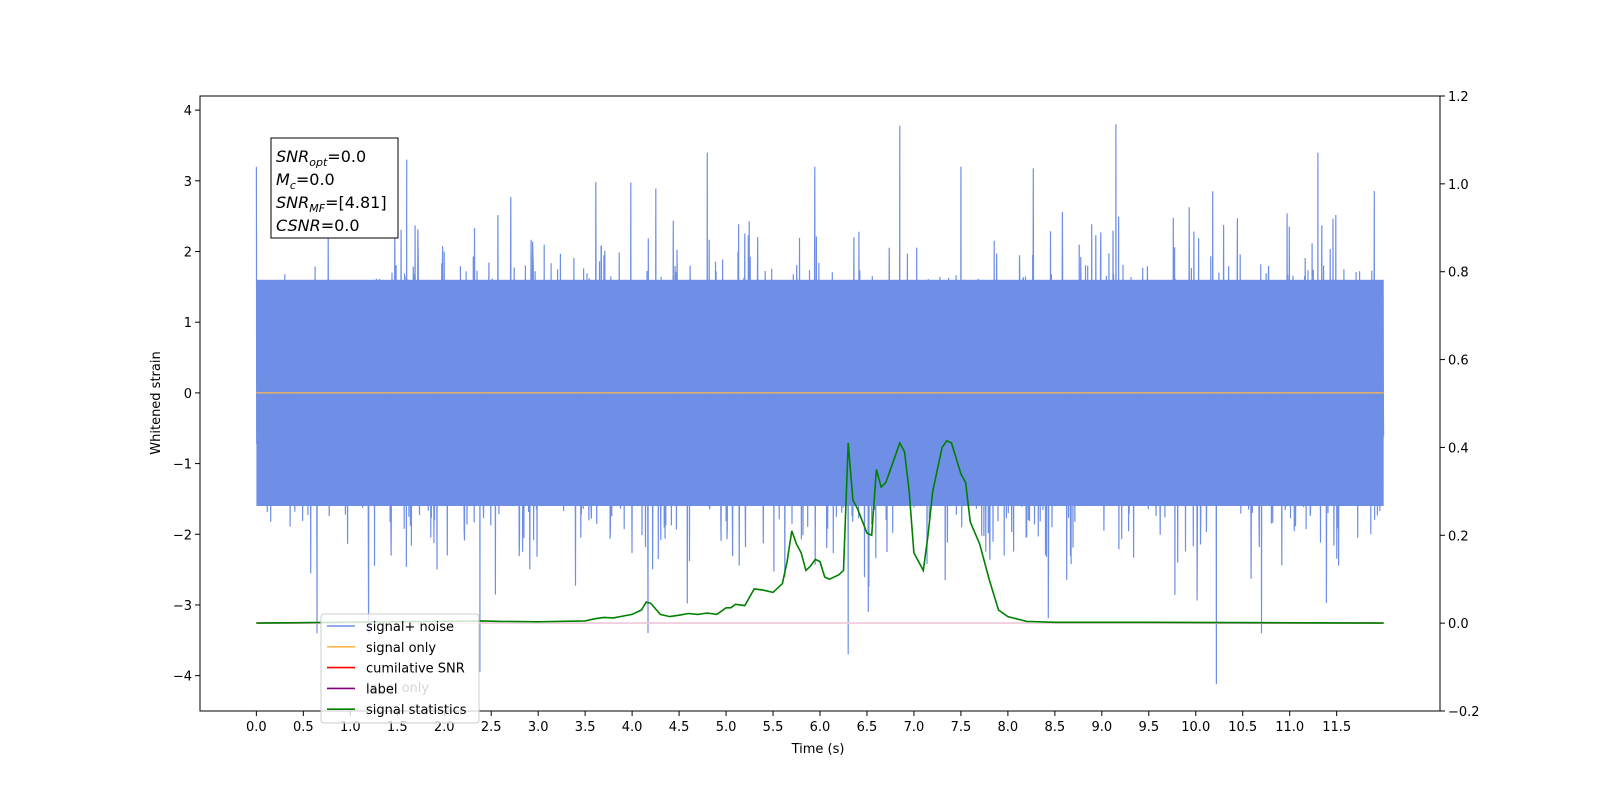 The image size is (1600, 800). Describe the element at coordinates (318, 225) in the screenshot. I see `annotation-line: CSNR=0.0` at that location.